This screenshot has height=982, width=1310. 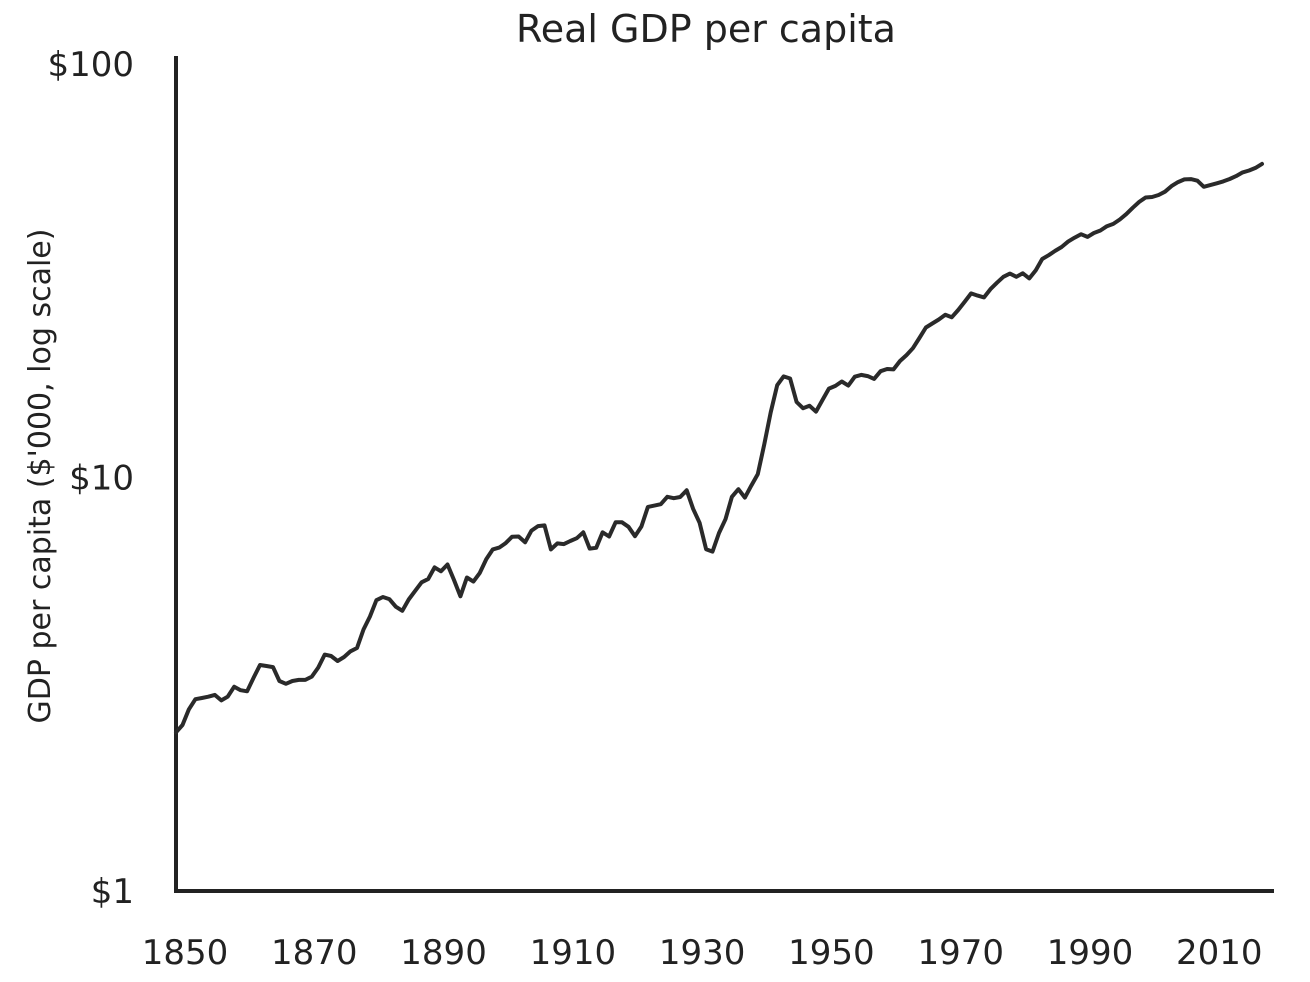 What do you see at coordinates (706, 29) in the screenshot?
I see `chart-title: Real GDP per capita` at bounding box center [706, 29].